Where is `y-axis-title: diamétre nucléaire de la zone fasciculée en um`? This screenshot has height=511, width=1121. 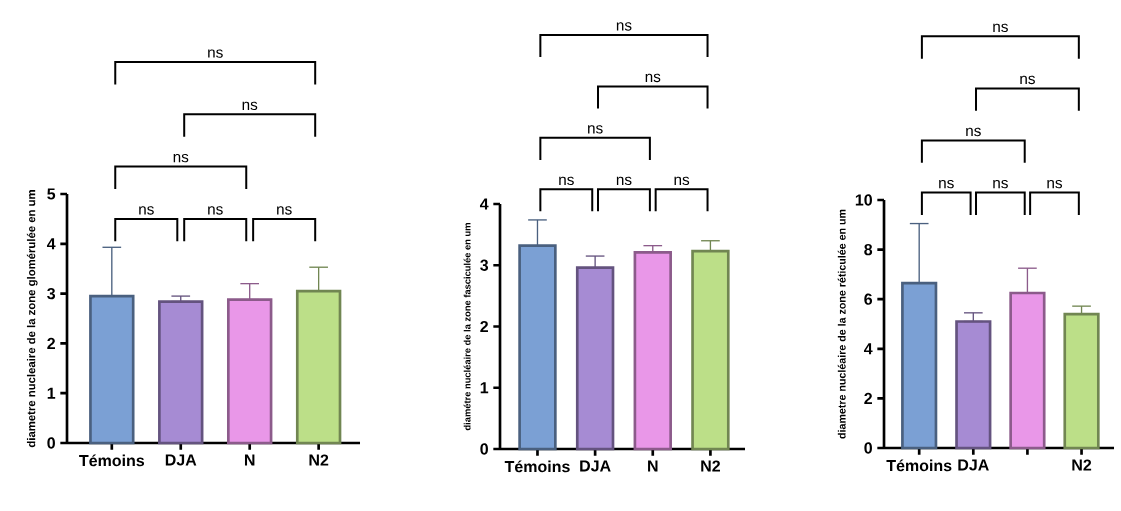
y-axis-title: diamétre nucléaire de la zone fasciculée en um is located at coordinates (467, 327).